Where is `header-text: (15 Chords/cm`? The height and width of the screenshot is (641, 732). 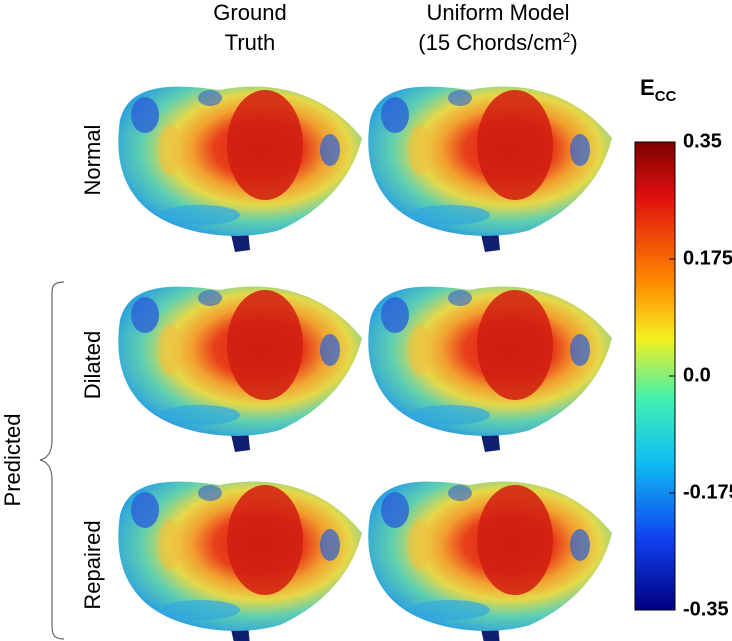
header-text: (15 Chords/cm is located at coordinates (490, 42).